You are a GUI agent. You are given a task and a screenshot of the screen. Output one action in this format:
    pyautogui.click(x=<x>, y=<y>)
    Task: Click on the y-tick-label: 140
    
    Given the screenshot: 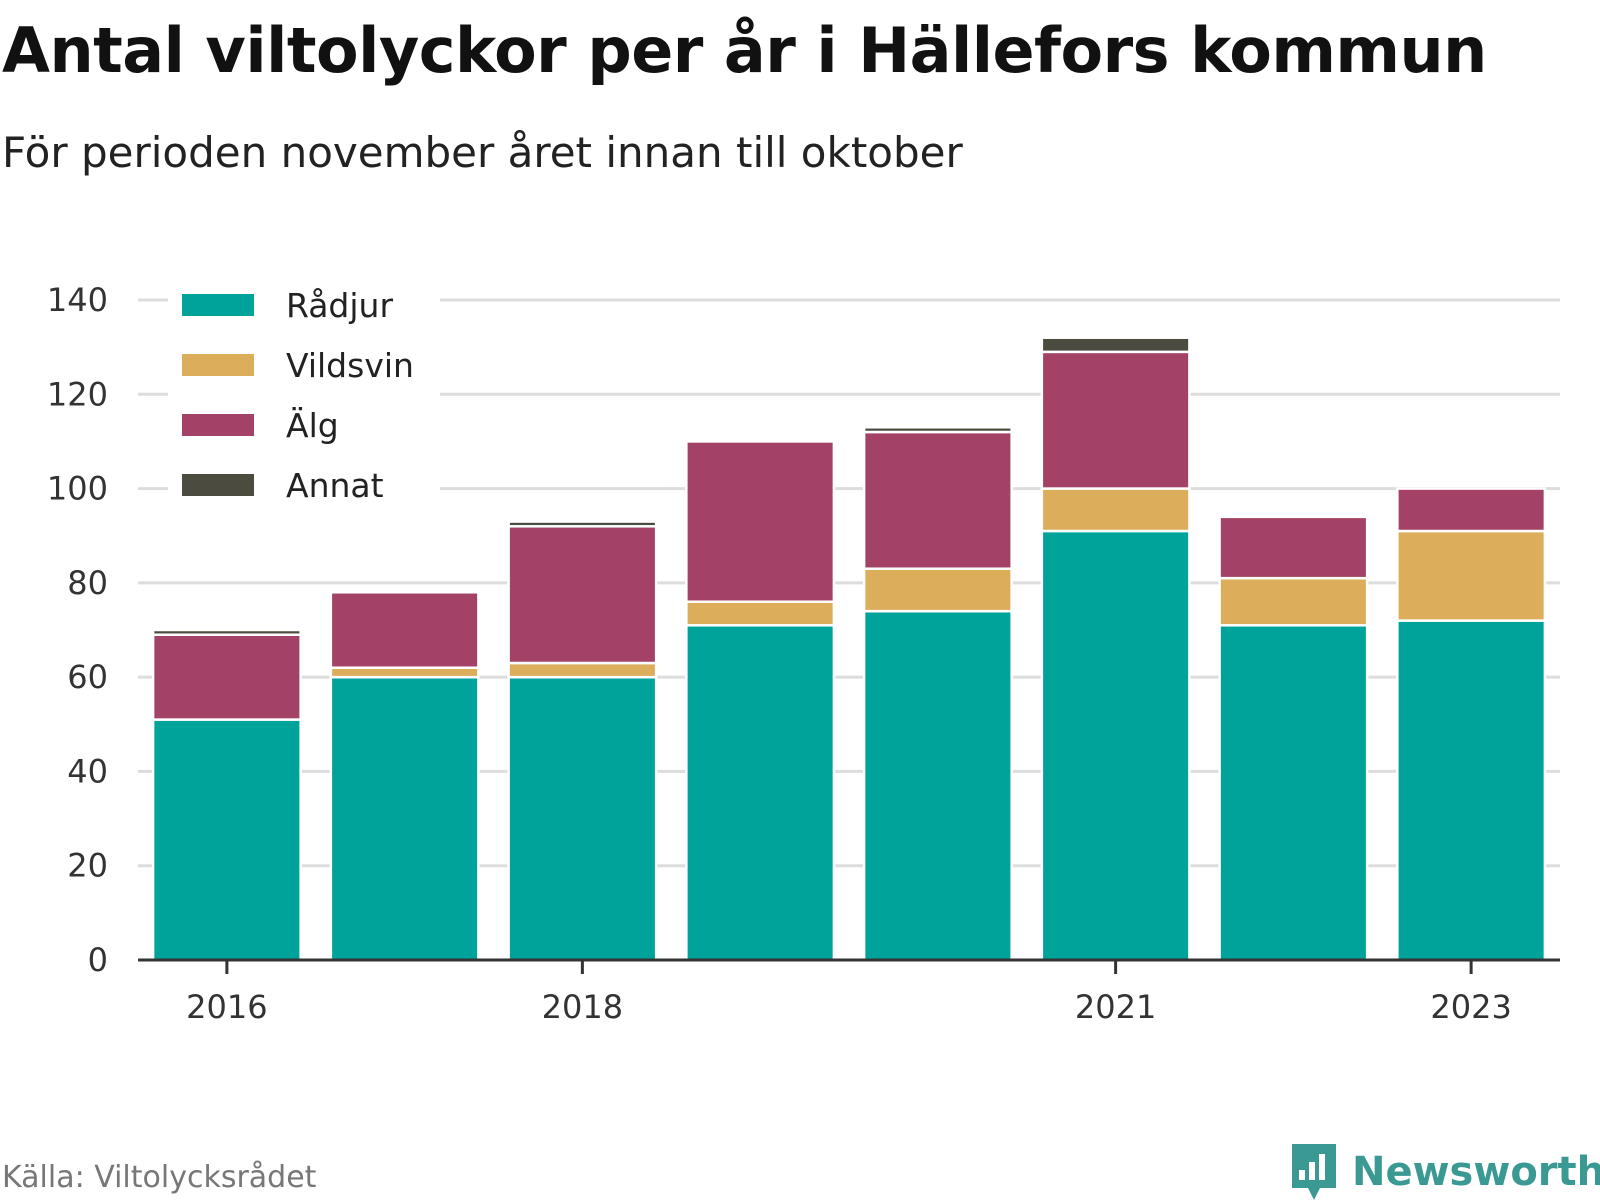 What is the action you would take?
    pyautogui.click(x=77, y=300)
    